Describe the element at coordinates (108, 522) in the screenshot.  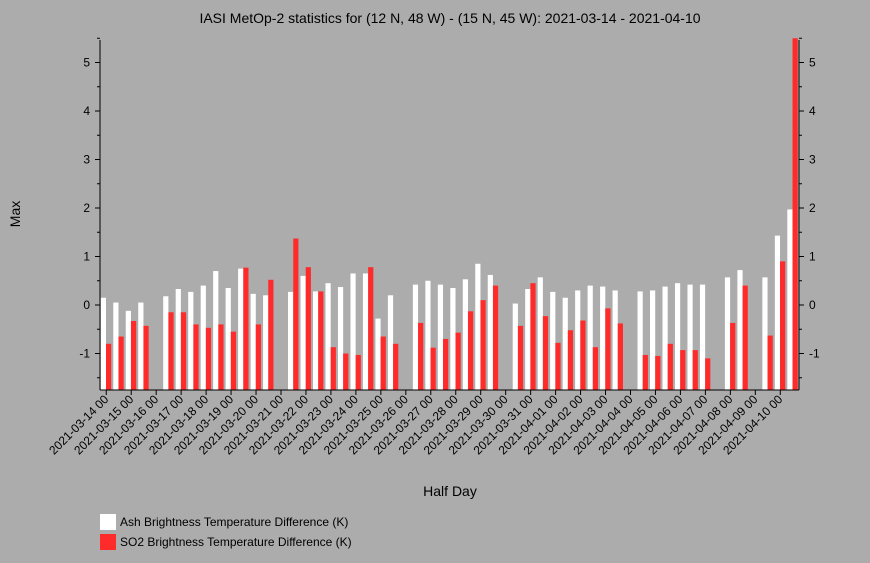
I see `legend-swatch-ash` at that location.